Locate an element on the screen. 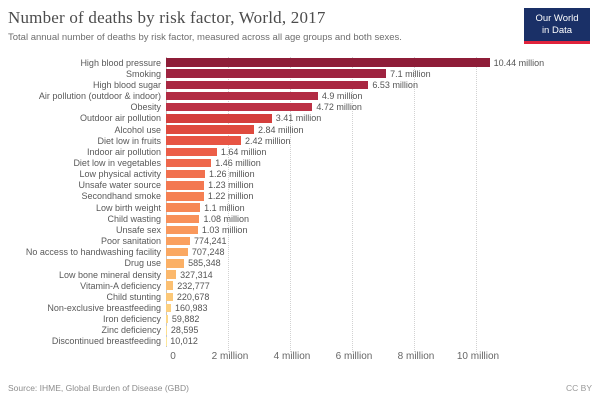 The height and width of the screenshot is (400, 600). value-label: 1.08 million is located at coordinates (226, 218).